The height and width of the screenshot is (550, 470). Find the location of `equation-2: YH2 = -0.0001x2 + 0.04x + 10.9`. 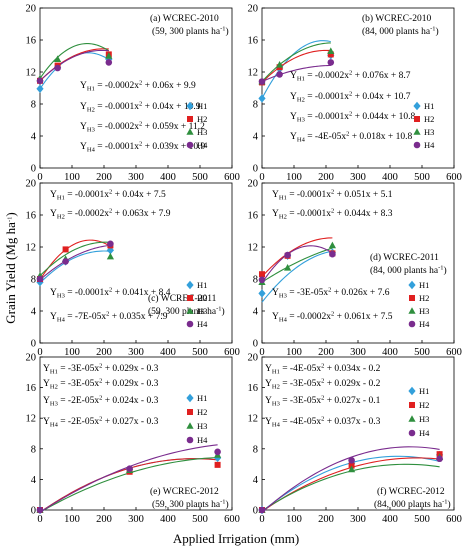

equation-2: YH2 = -0.0001x2 + 0.04x + 10.9 is located at coordinates (140, 107).